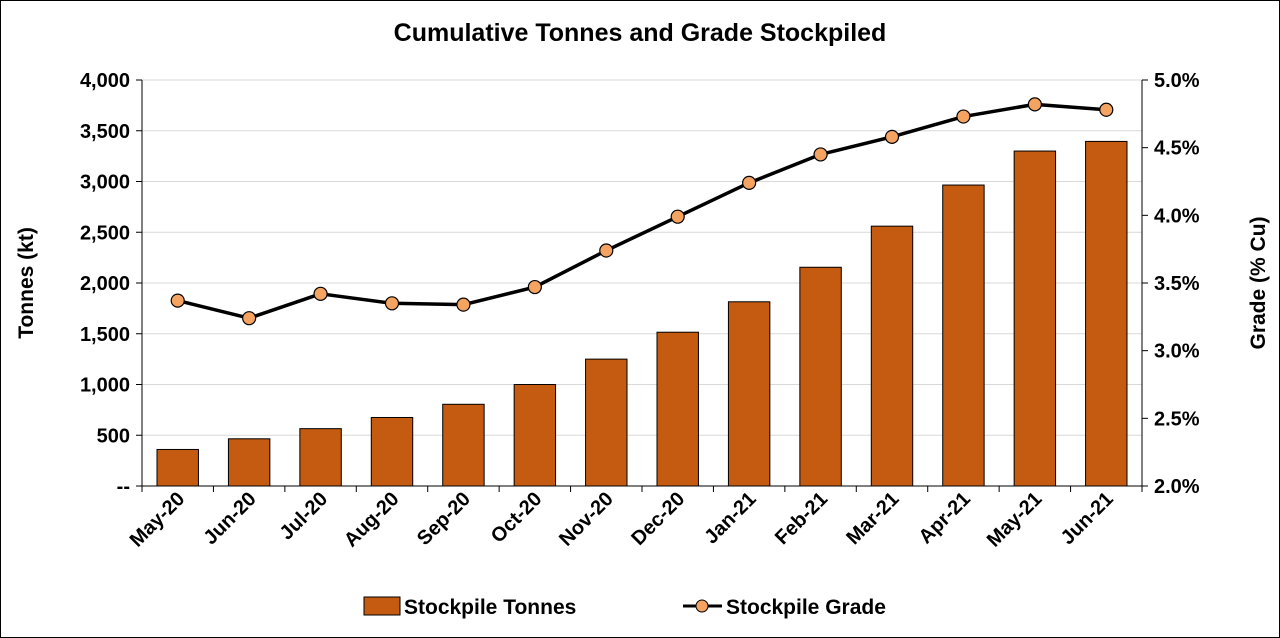  I want to click on y-axis-label: Tonnes (kt), so click(26, 283).